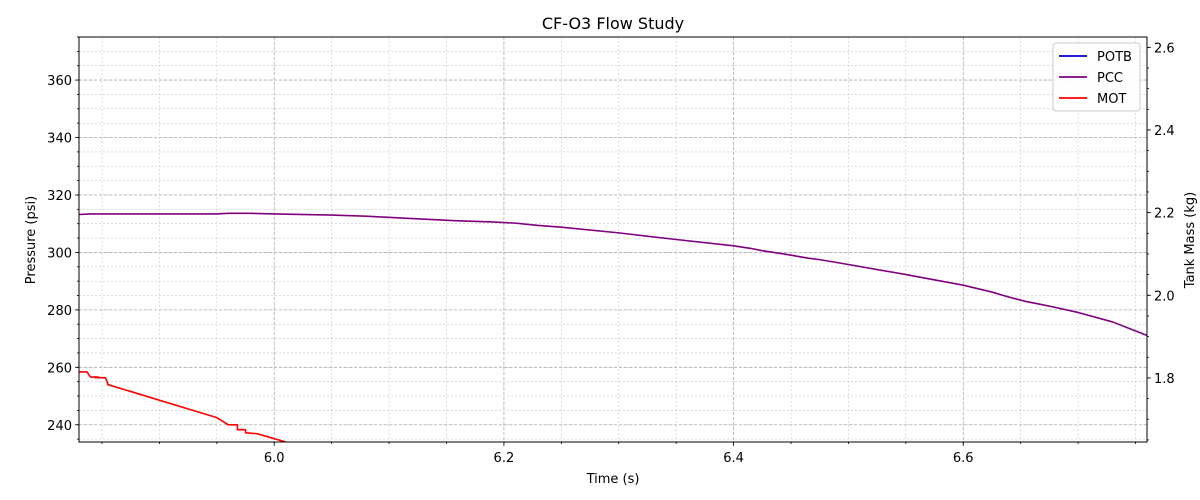  Describe the element at coordinates (59, 311) in the screenshot. I see `y-tick-label: 280` at that location.